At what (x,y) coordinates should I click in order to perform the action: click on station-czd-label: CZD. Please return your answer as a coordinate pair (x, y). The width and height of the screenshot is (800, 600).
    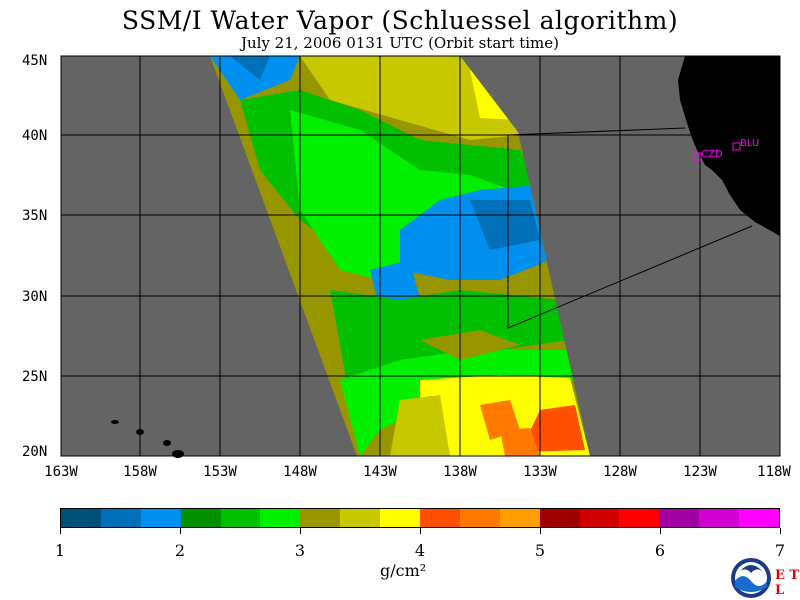
    Looking at the image, I should click on (712, 154).